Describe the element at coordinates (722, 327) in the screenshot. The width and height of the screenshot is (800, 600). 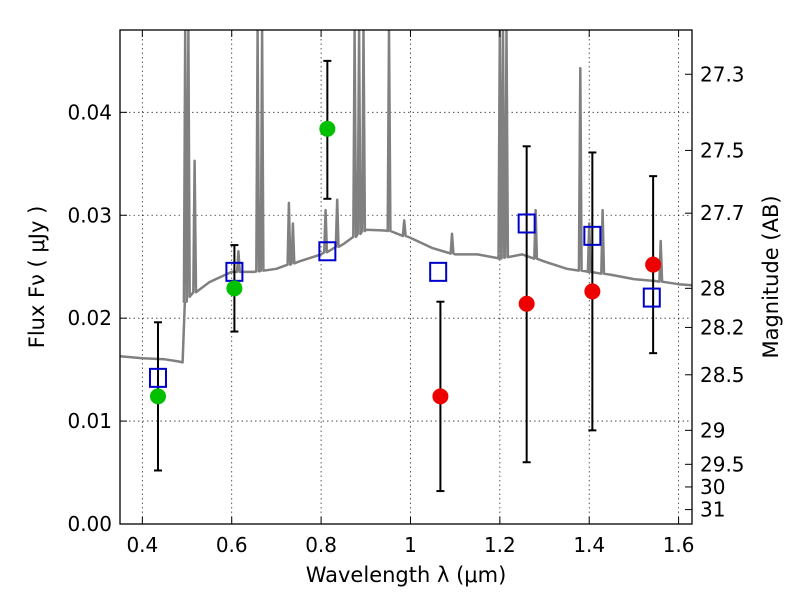
I see `right-tick-label: 28.2` at that location.